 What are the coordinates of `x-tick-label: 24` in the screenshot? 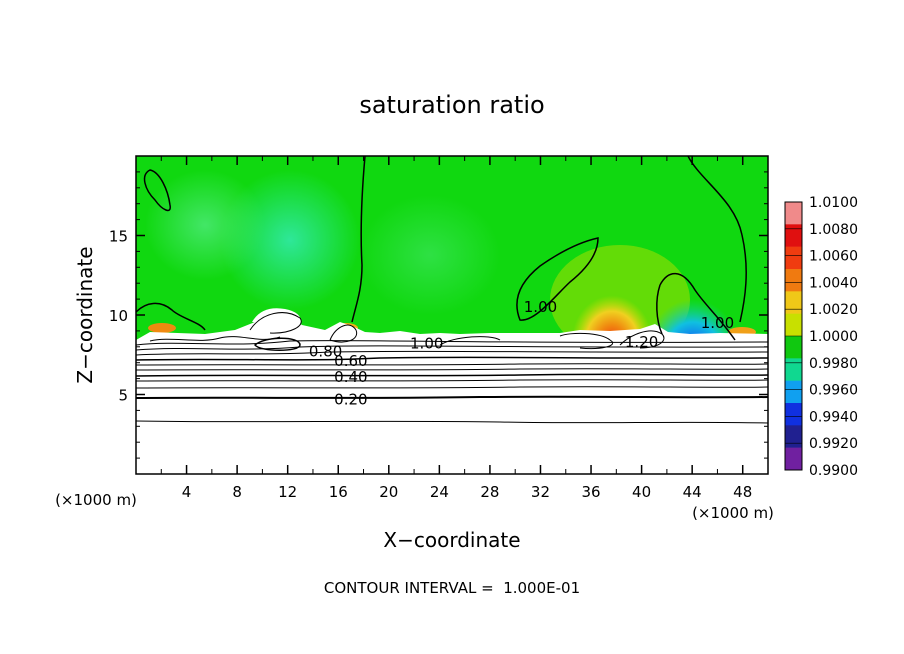 It's located at (439, 492).